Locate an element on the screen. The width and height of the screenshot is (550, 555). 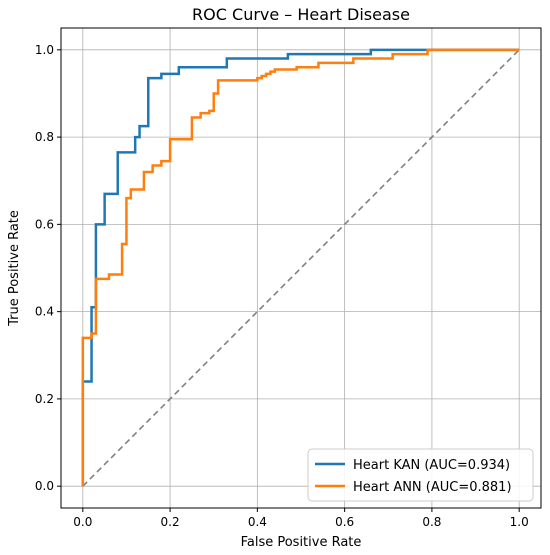
x-tick-label: 1.0 is located at coordinates (519, 522).